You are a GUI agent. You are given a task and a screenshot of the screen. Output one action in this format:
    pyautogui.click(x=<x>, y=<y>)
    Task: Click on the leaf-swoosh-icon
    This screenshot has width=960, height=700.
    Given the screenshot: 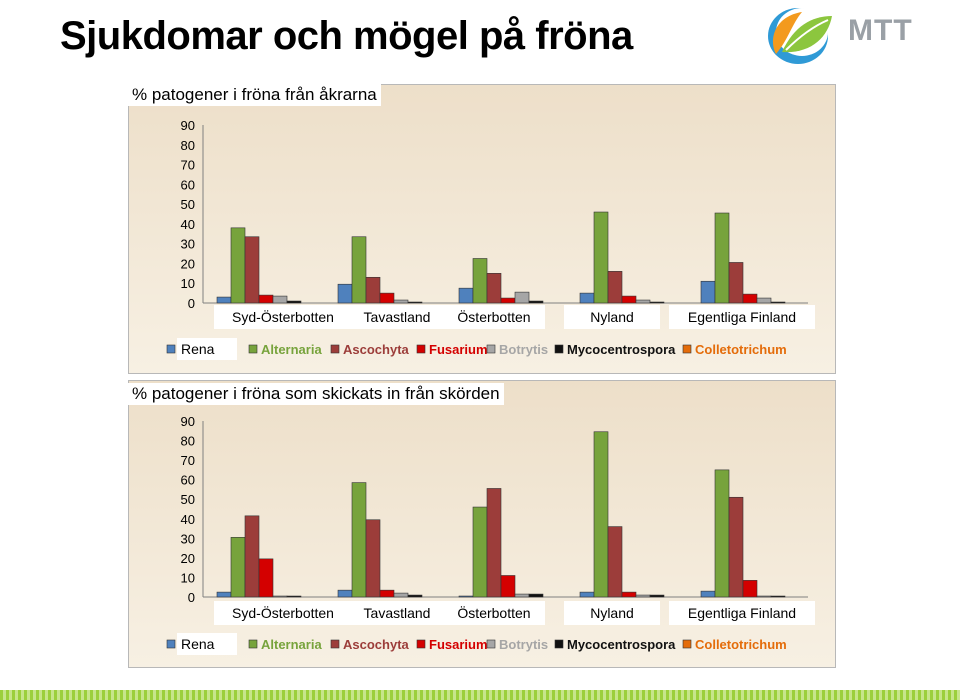 What is the action you would take?
    pyautogui.click(x=800, y=36)
    